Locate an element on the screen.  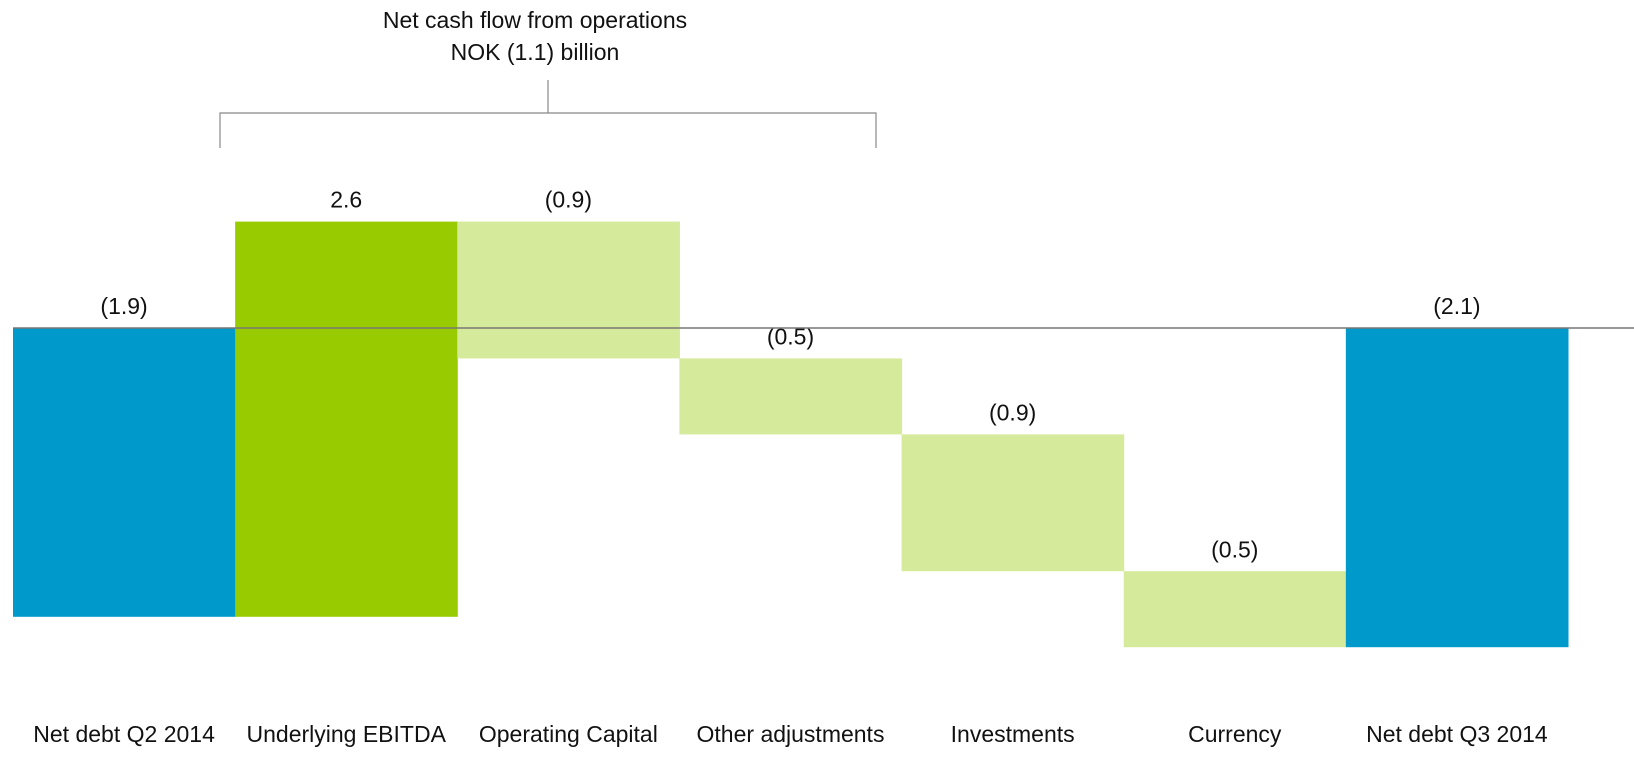
x-tick-label: Other adjustments is located at coordinates (791, 734).